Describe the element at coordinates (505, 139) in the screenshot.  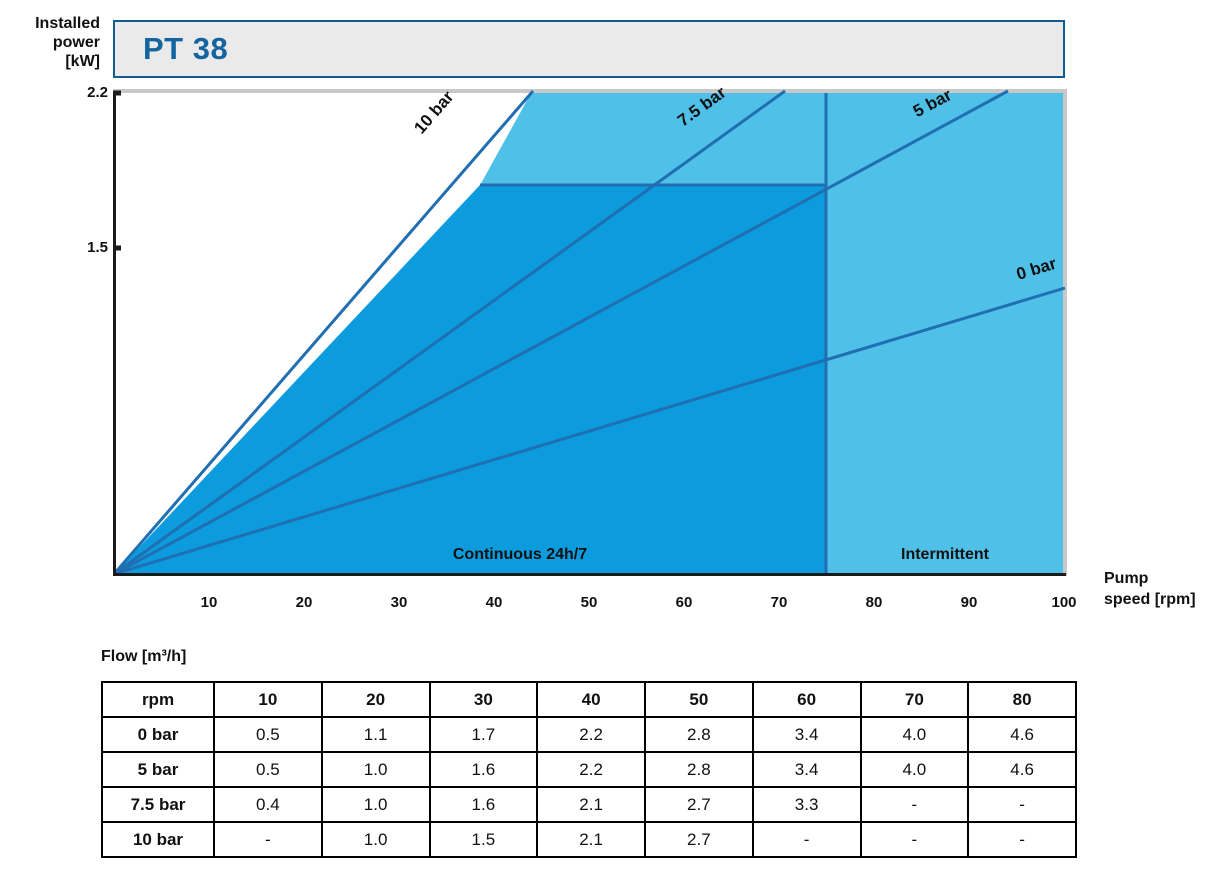
I see `zone-upper-left-wedge` at that location.